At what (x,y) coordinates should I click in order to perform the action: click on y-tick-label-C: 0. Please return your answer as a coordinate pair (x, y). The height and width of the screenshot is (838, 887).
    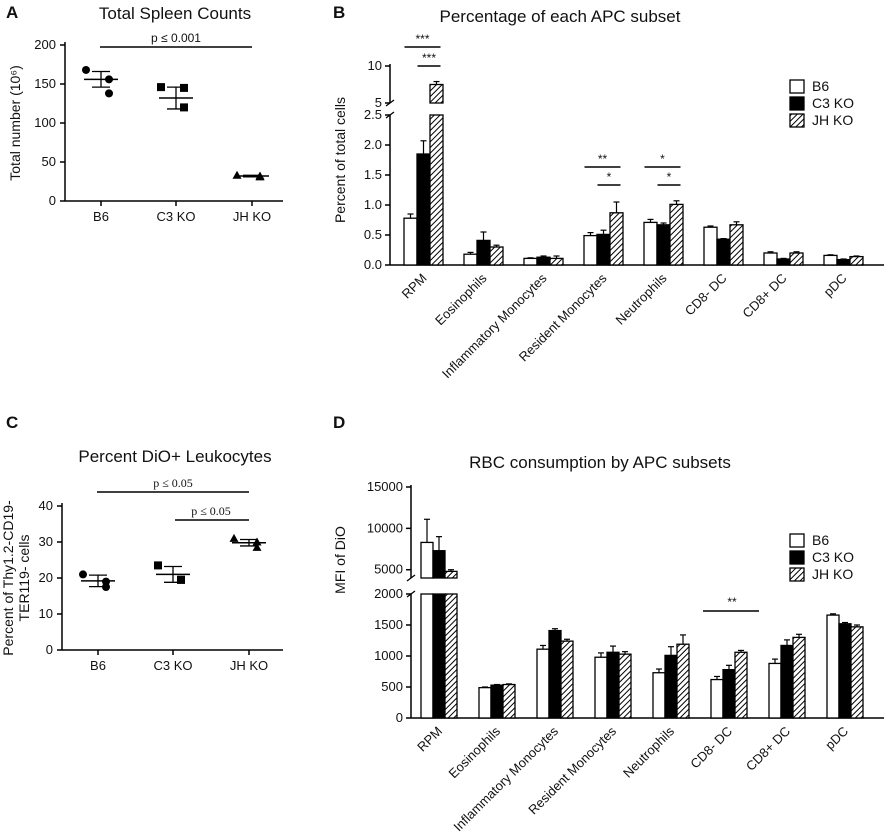
    Looking at the image, I should click on (49, 649).